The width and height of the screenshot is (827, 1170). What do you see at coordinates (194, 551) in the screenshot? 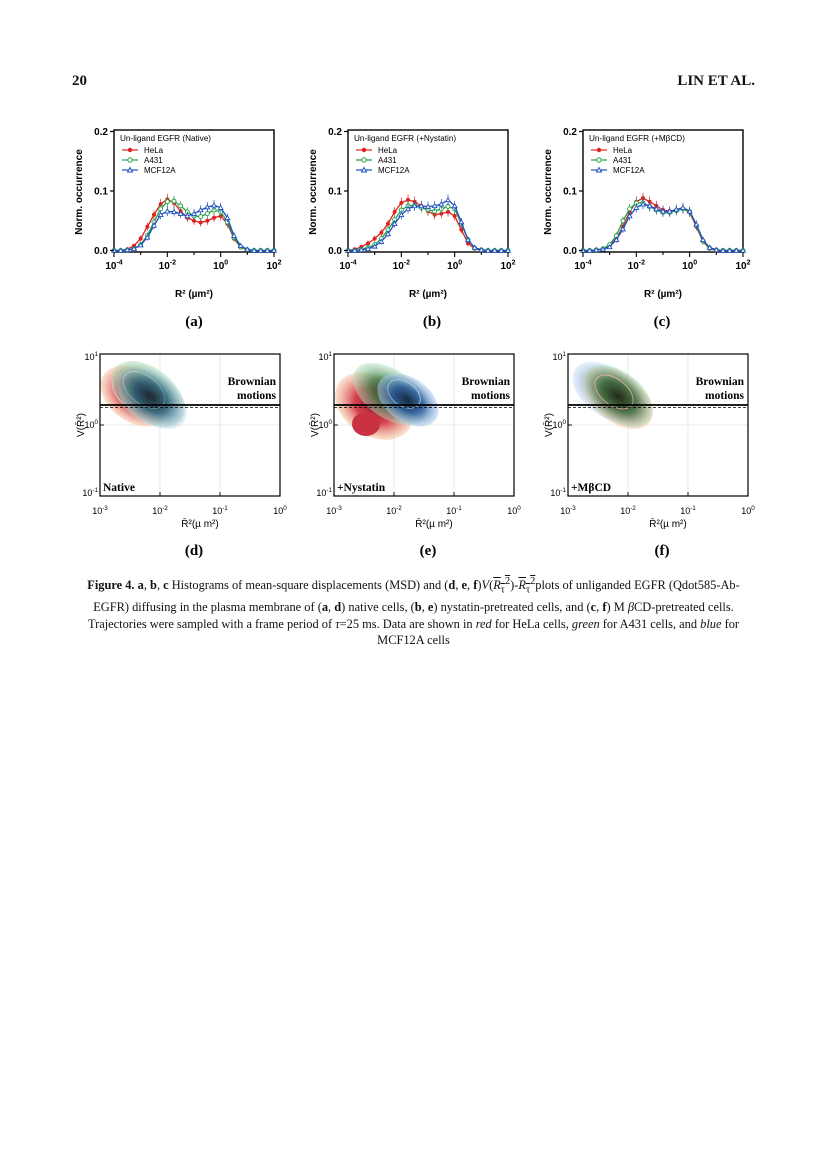
I see `panel-letter-d: (d)` at bounding box center [194, 551].